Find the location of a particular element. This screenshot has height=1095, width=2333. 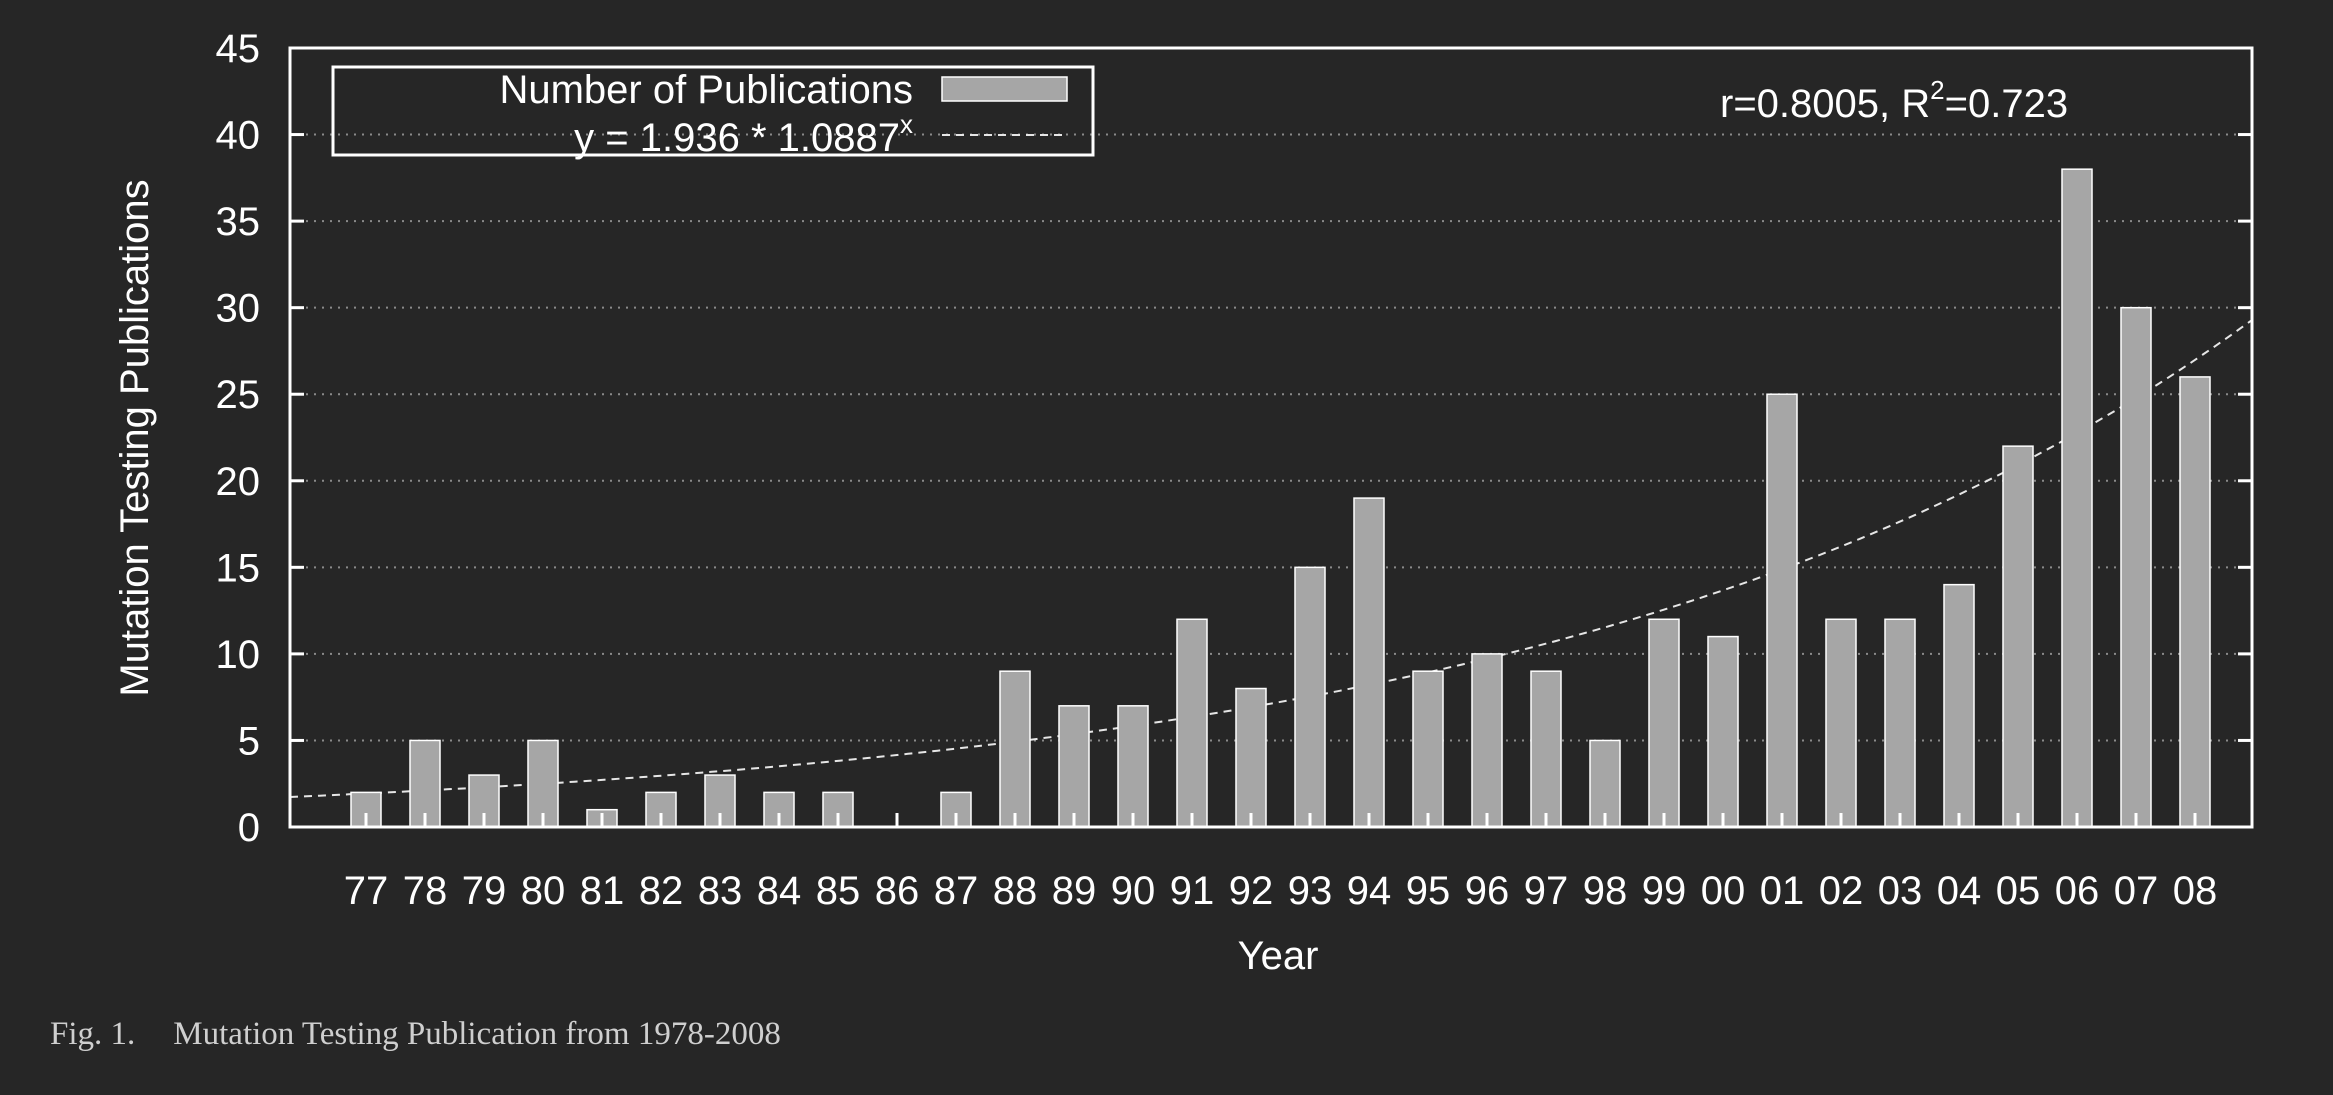

x-tick-label: 89 is located at coordinates (1074, 891).